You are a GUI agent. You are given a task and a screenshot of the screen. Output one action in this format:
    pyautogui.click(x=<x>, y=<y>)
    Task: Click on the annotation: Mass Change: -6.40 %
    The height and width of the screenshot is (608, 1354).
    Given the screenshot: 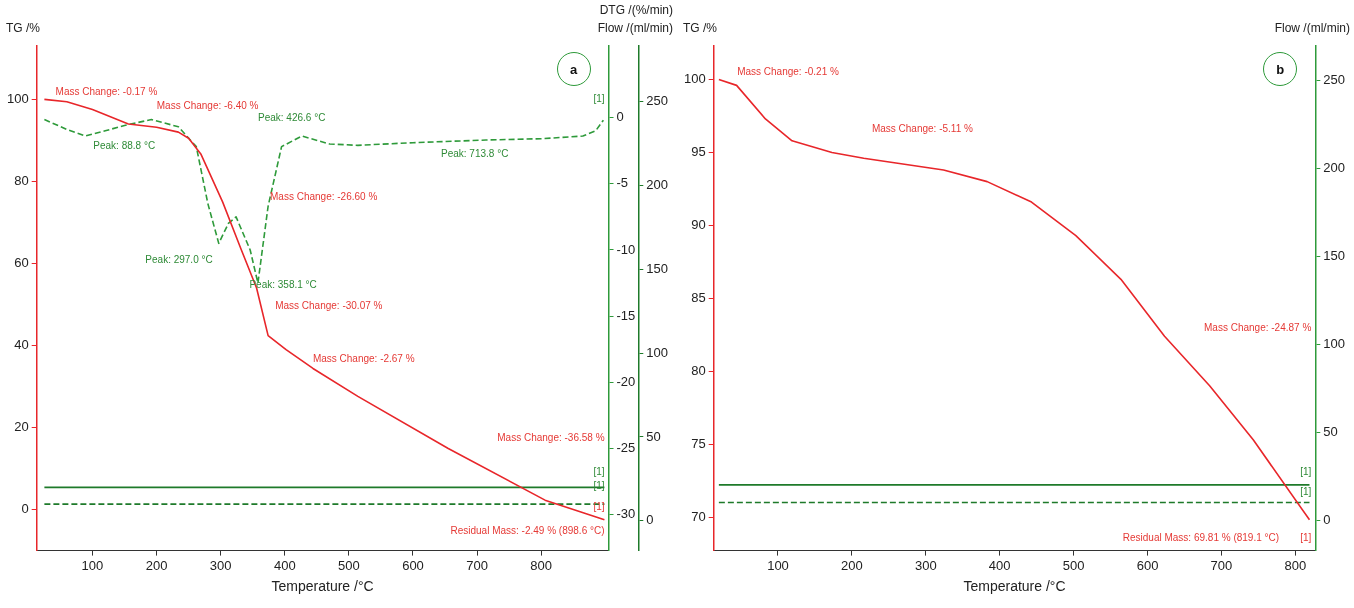 What is the action you would take?
    pyautogui.click(x=207, y=106)
    